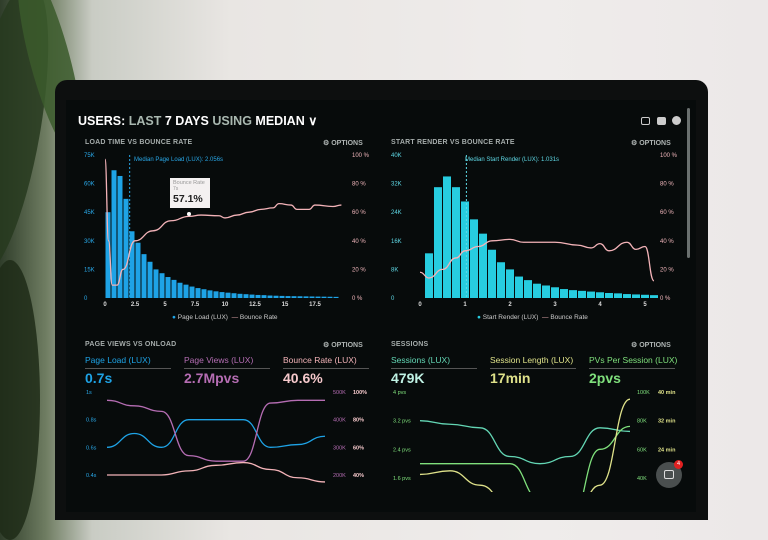  What do you see at coordinates (408, 378) in the screenshot?
I see `kpi-value: 479K` at bounding box center [408, 378].